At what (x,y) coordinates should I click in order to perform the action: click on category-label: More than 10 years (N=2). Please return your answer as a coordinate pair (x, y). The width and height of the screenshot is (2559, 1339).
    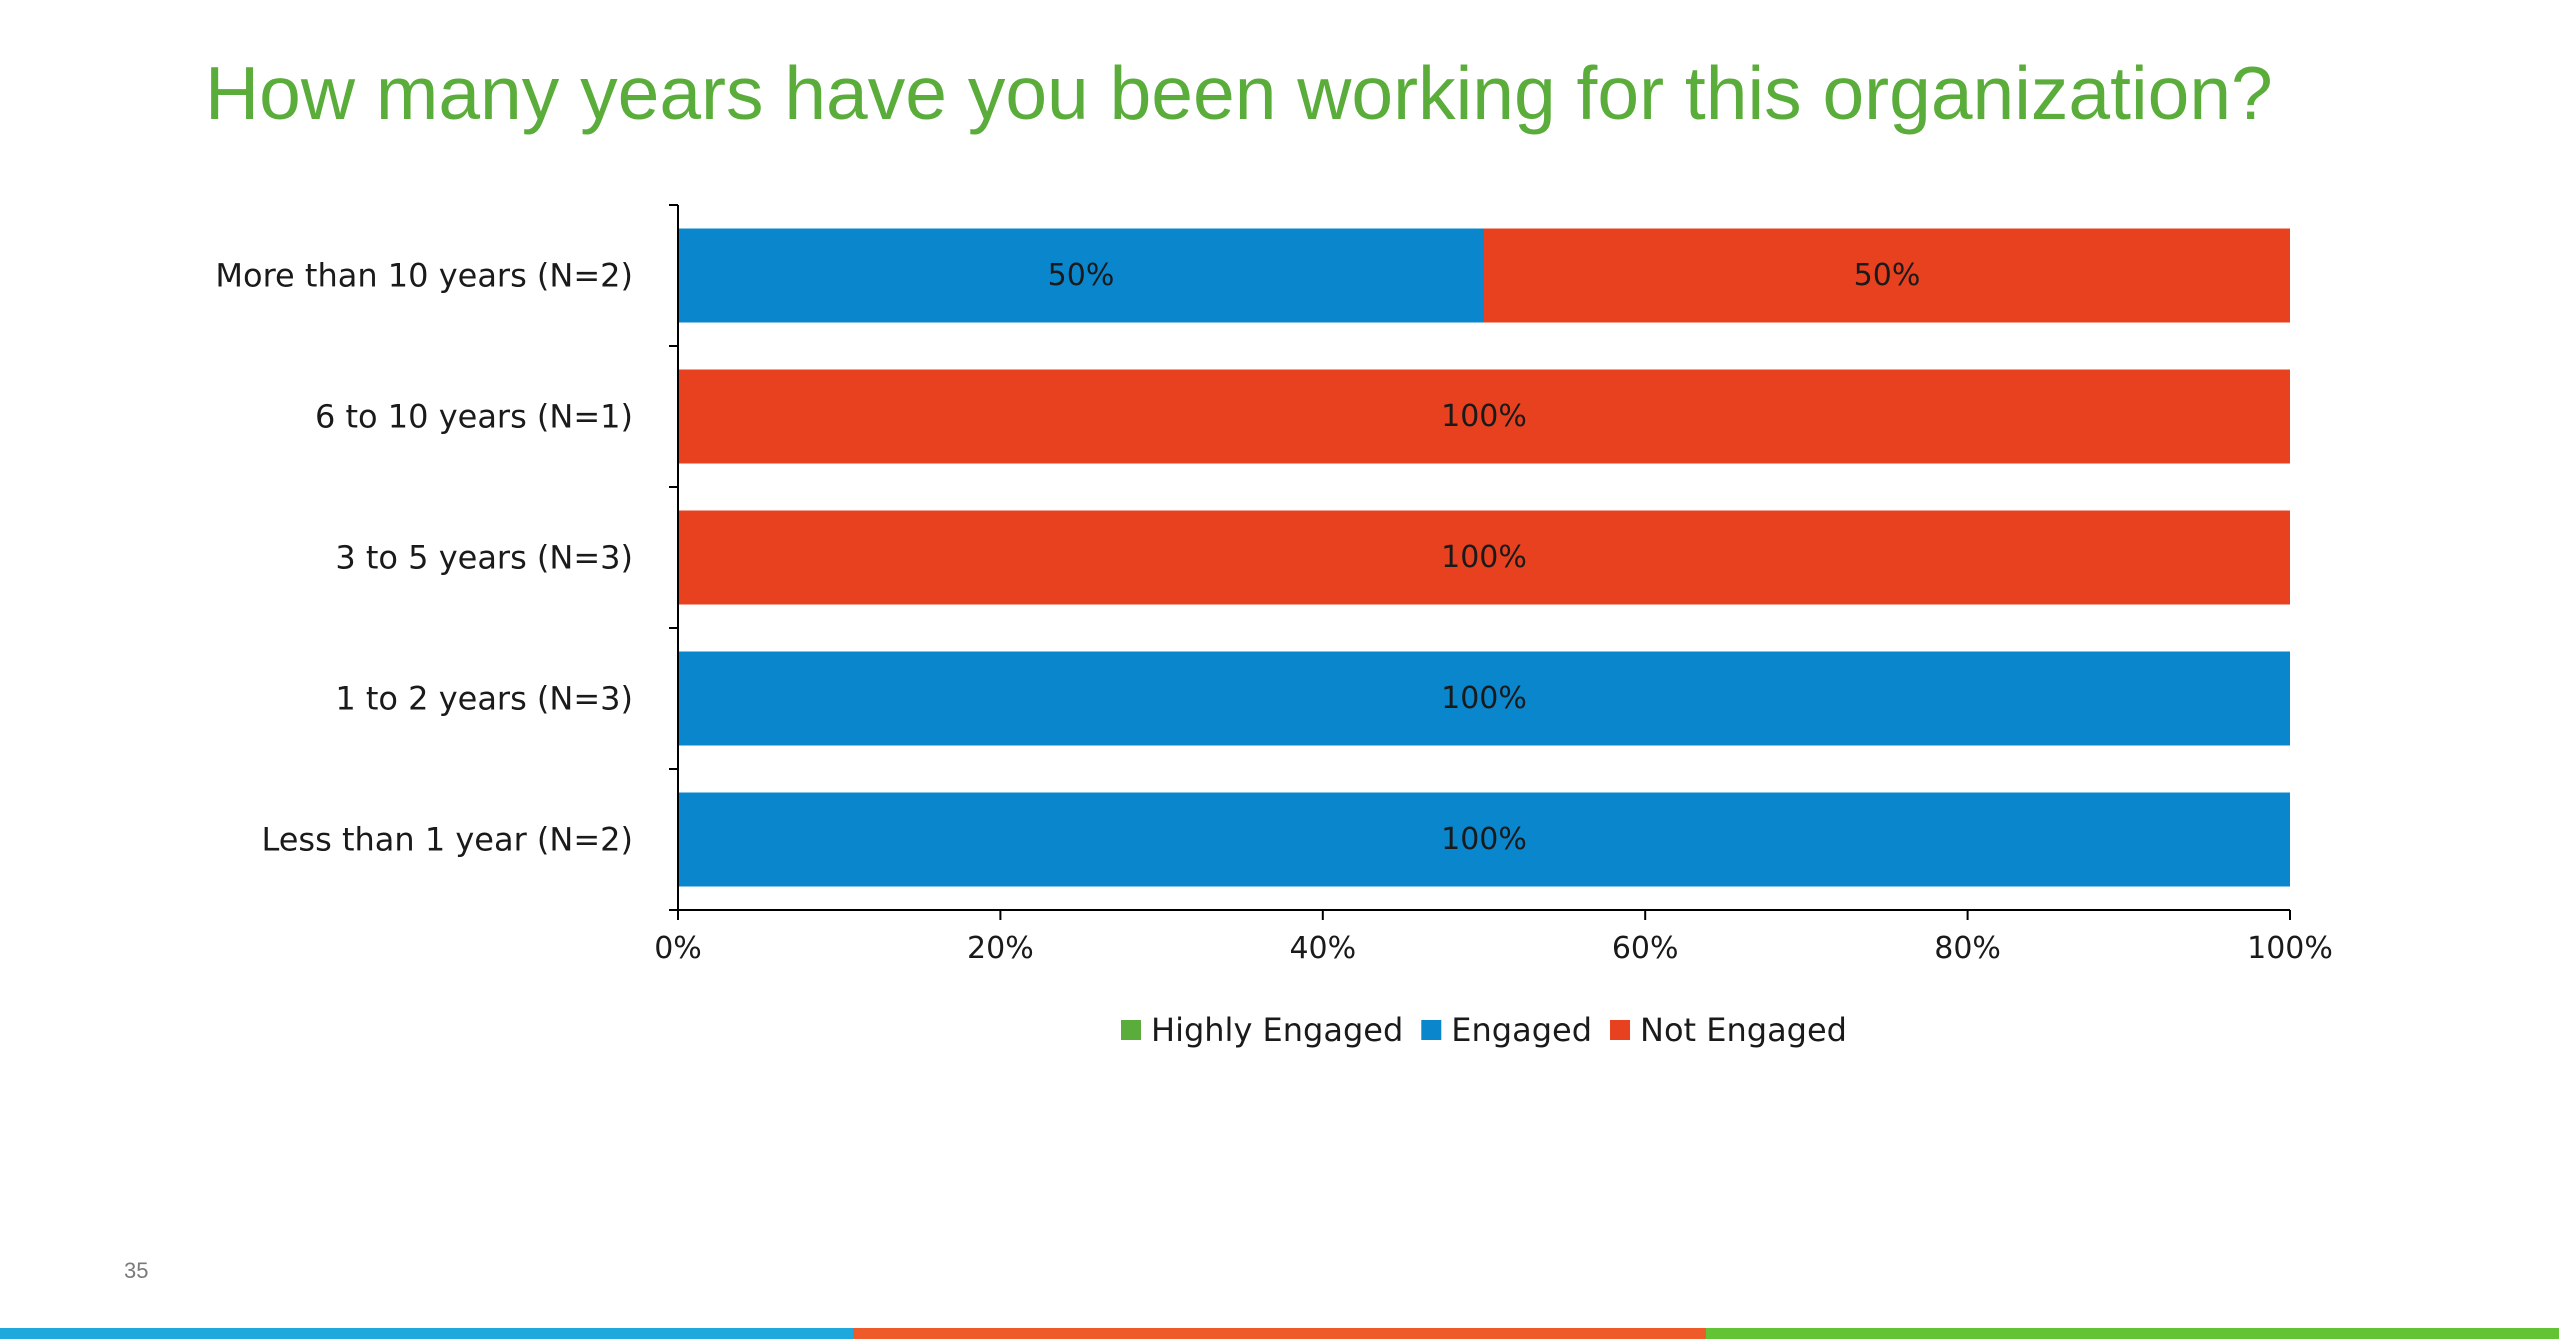
    Looking at the image, I should click on (424, 276).